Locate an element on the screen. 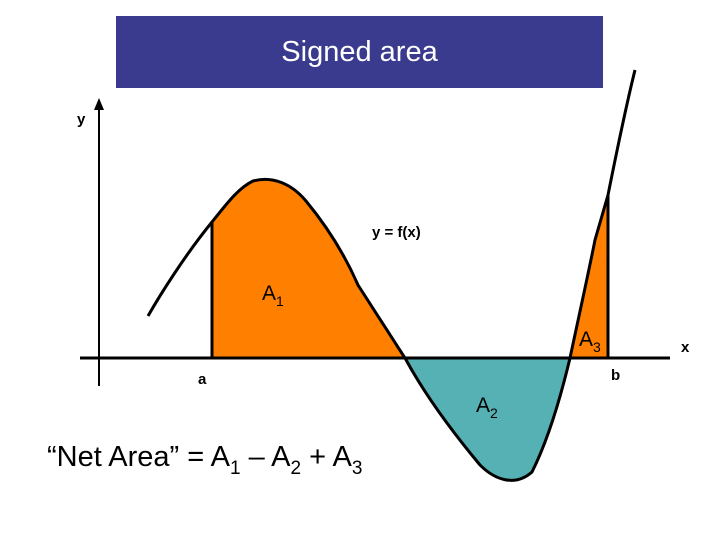  region-a3-base: A is located at coordinates (586, 339).